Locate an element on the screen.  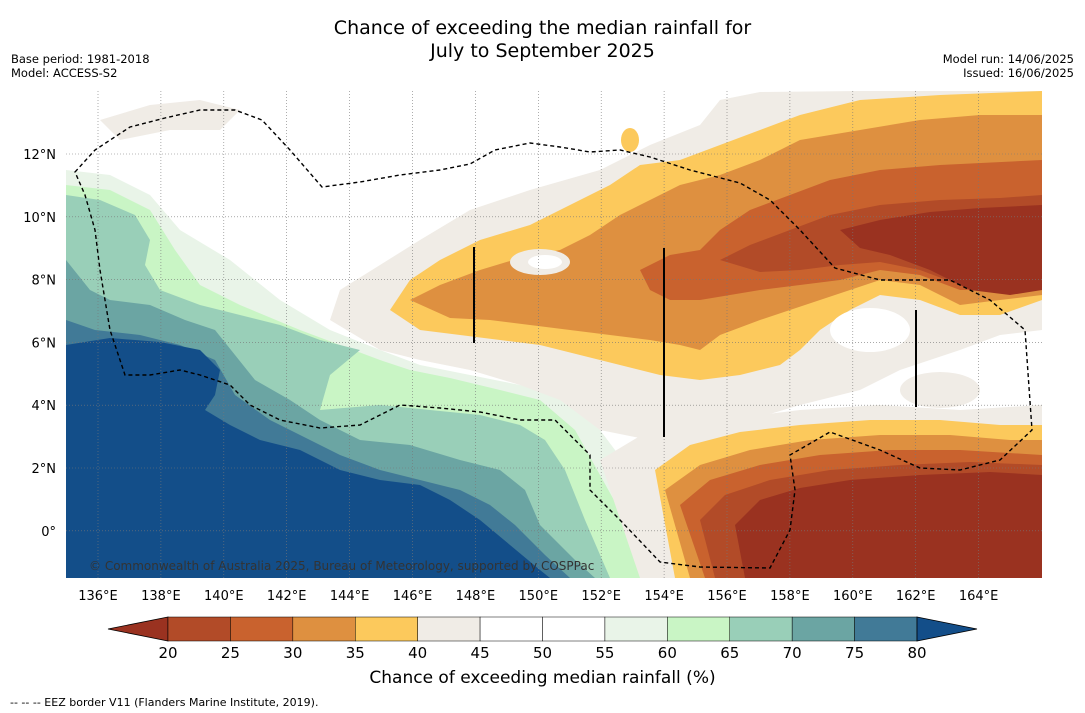
longitude-label: 150°E is located at coordinates (539, 596).